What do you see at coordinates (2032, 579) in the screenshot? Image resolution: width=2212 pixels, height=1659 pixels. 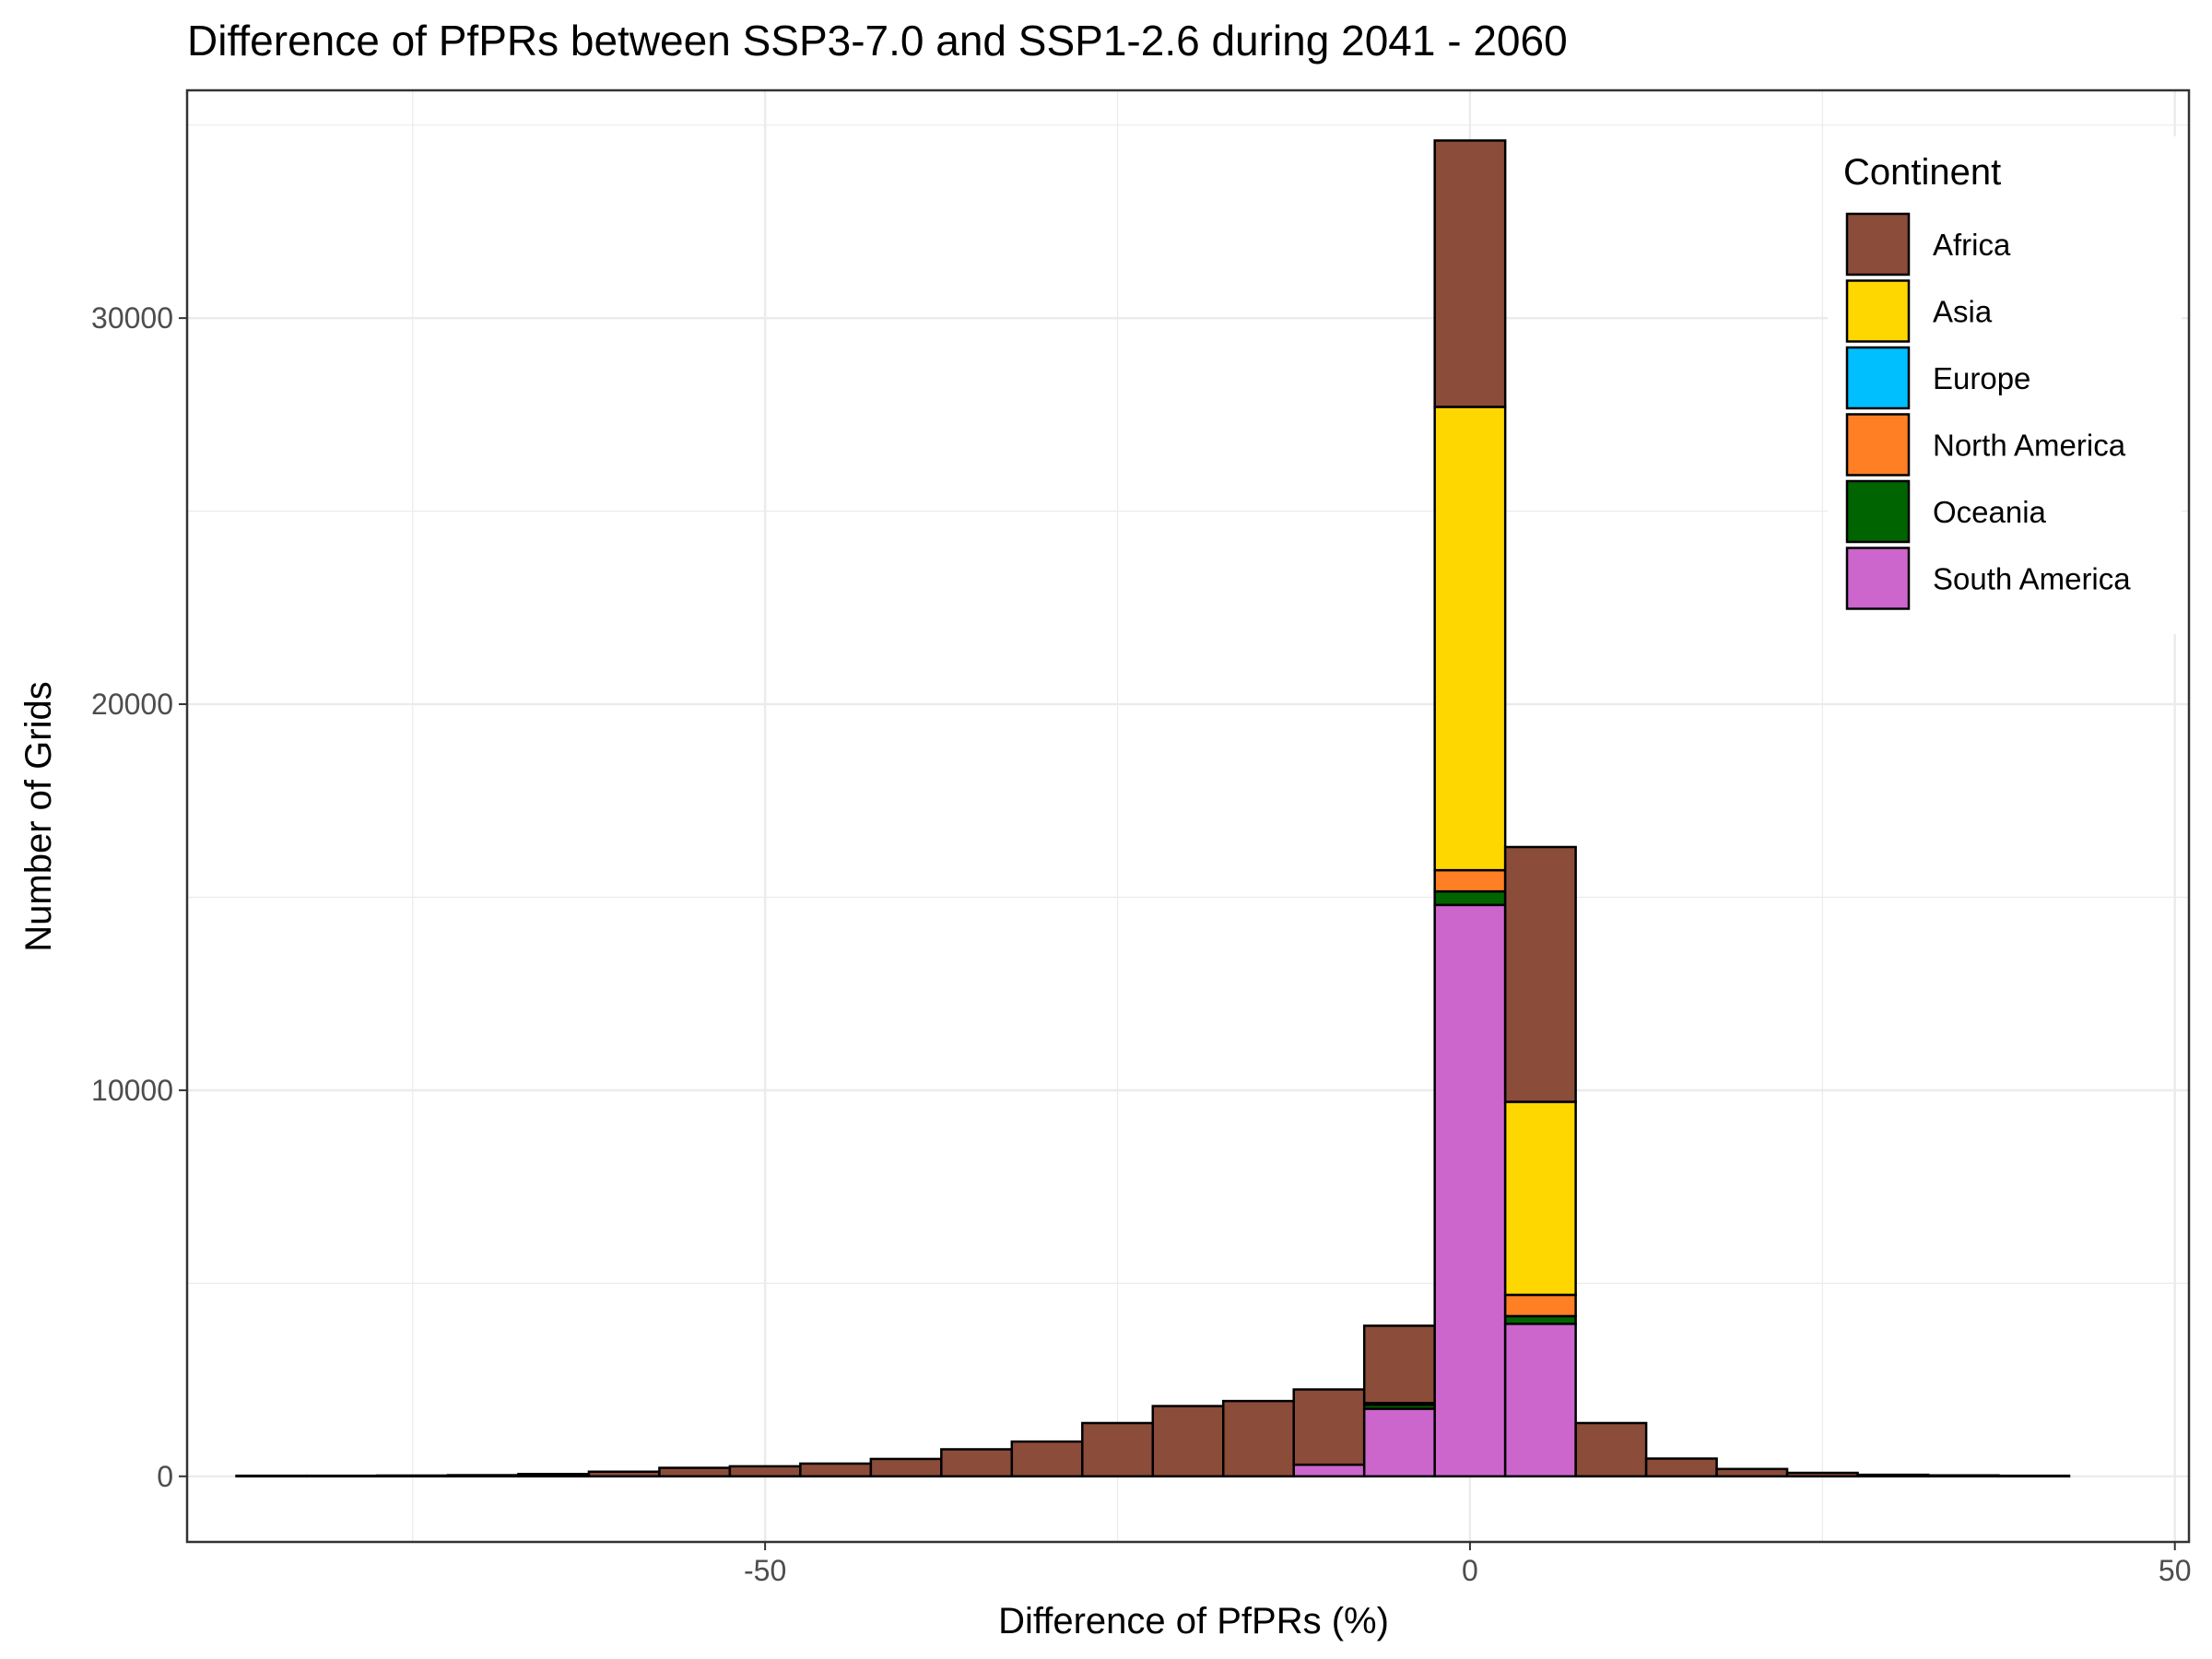 I see `legend-label: South America` at bounding box center [2032, 579].